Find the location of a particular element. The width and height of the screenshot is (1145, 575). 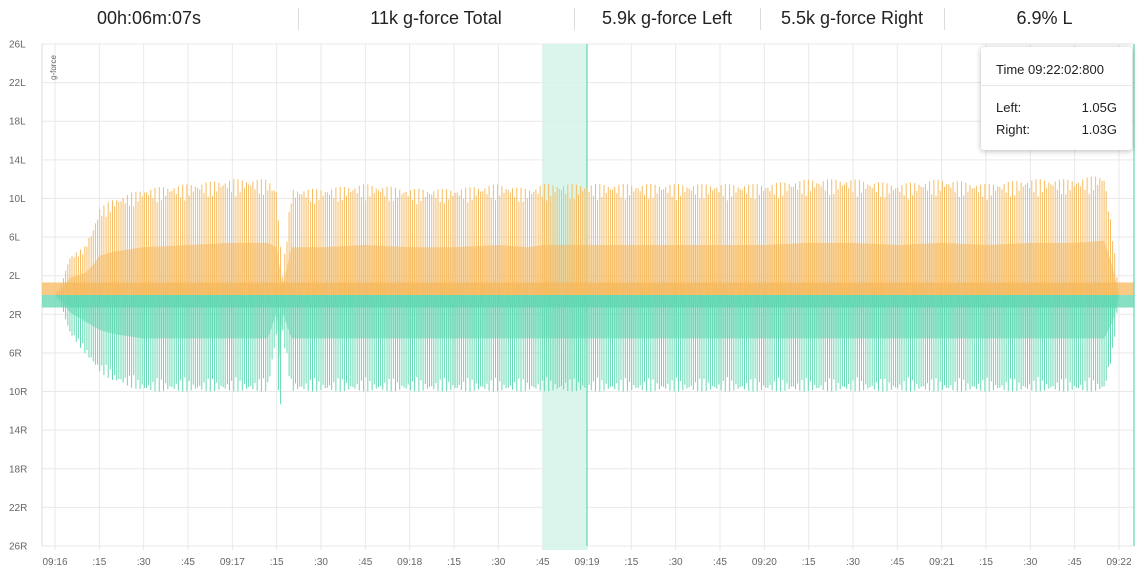

y-tick-label: 2L is located at coordinates (15, 276).